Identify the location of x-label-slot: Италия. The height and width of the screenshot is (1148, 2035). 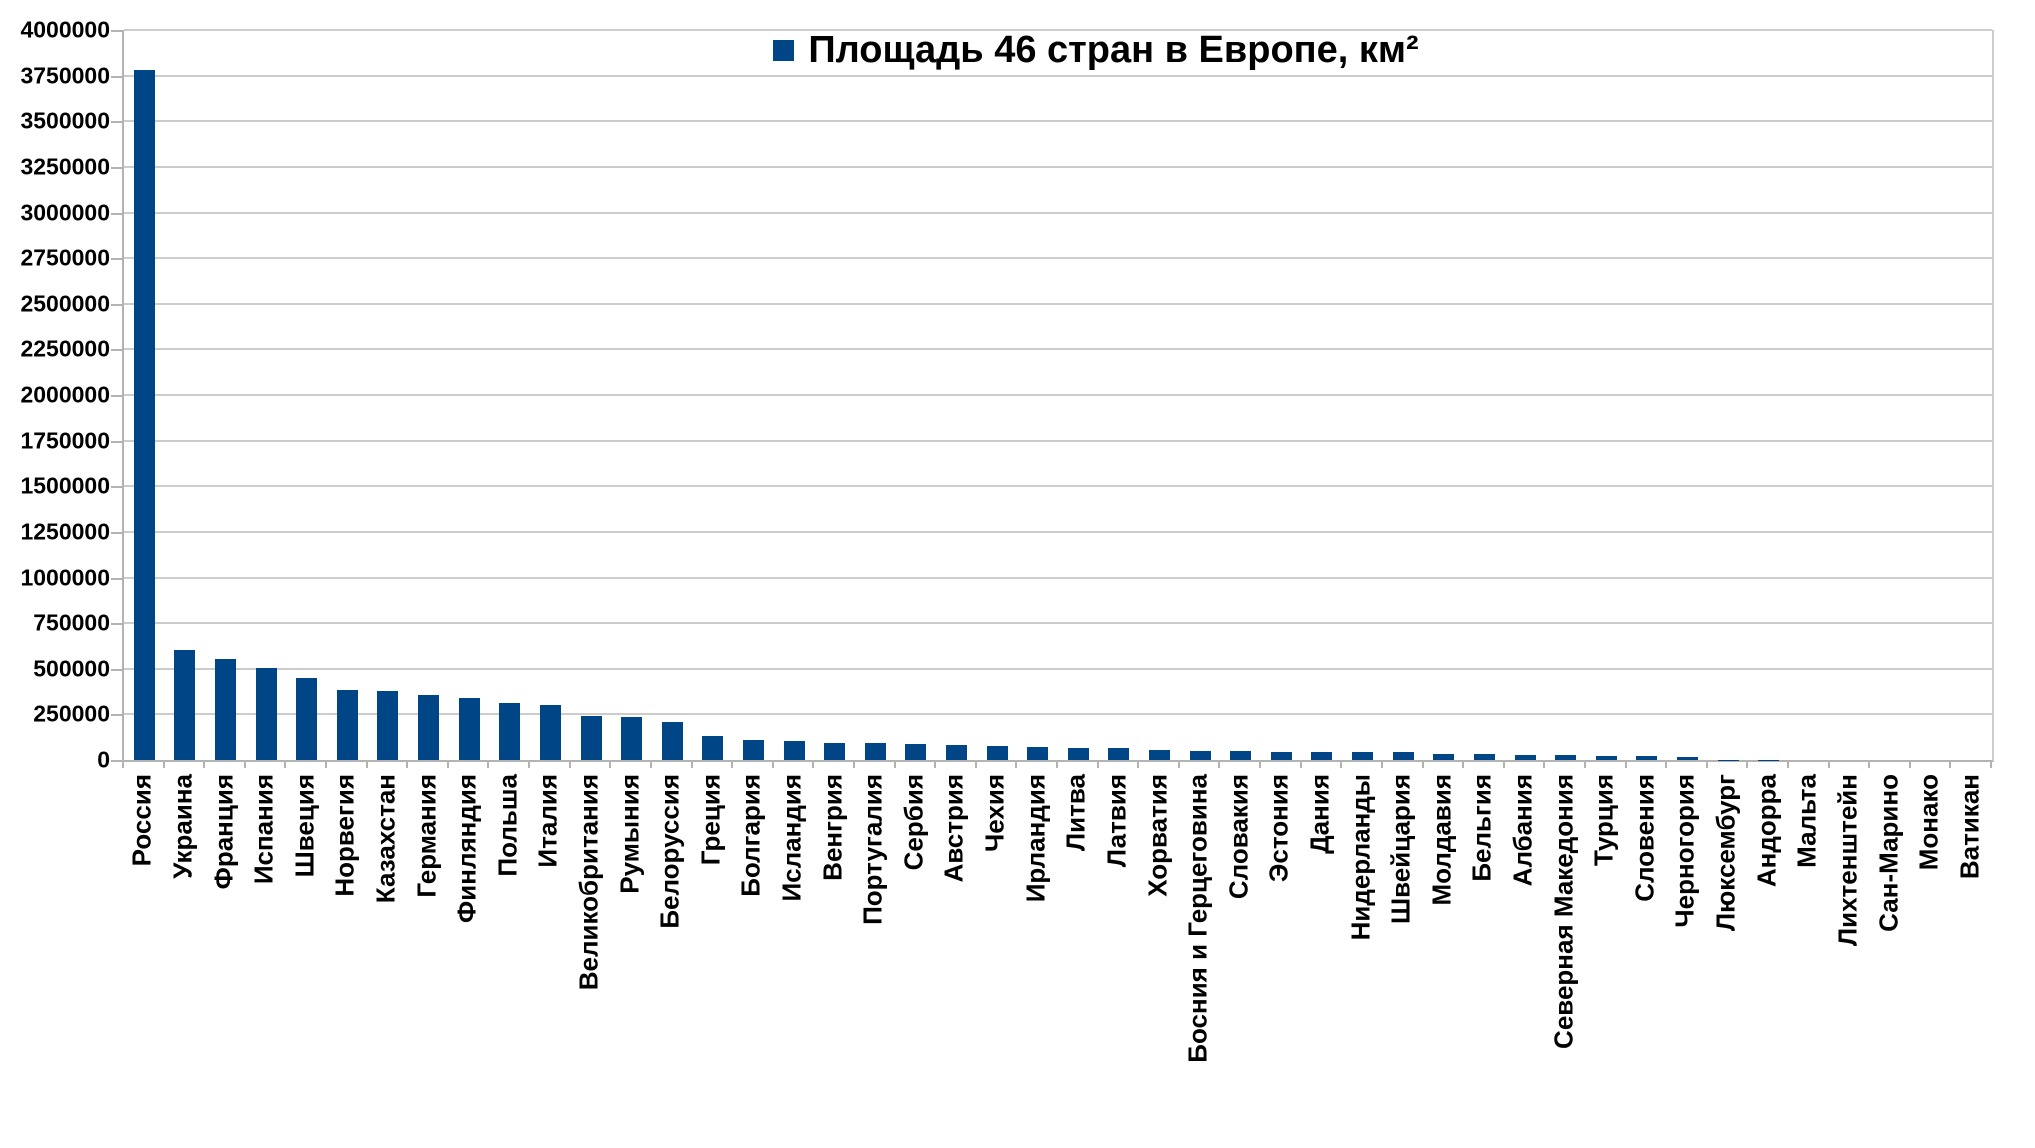
(548, 961).